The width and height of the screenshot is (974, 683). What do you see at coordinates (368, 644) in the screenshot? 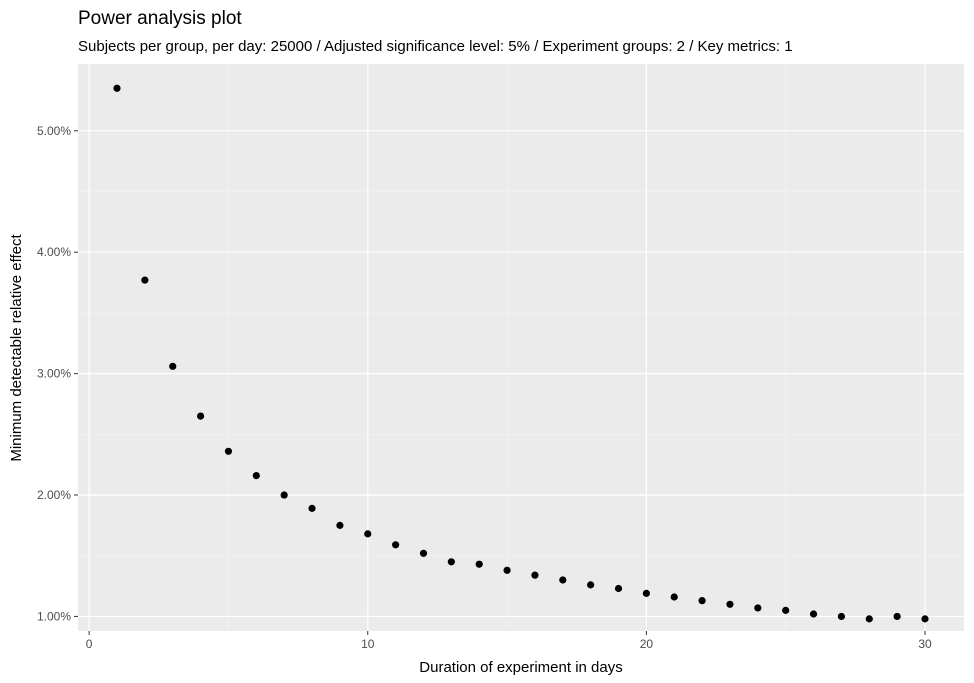
I see `x-tick-label: 10` at bounding box center [368, 644].